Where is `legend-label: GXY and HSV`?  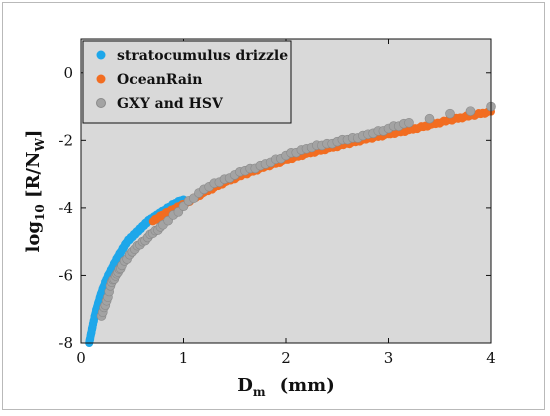
legend-label: GXY and HSV is located at coordinates (170, 104).